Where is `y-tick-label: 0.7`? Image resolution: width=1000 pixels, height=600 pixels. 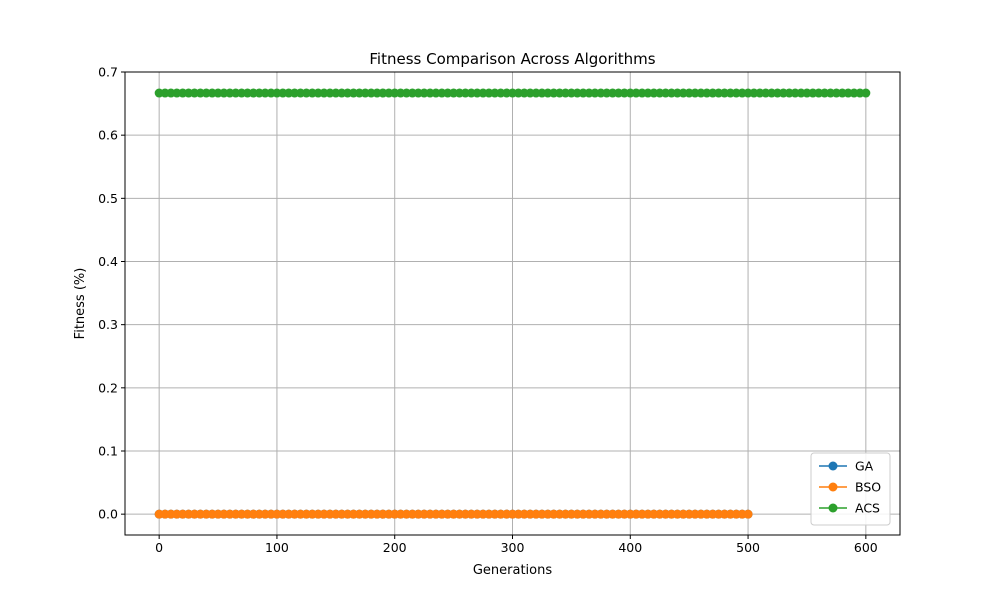
y-tick-label: 0.7 is located at coordinates (108, 72).